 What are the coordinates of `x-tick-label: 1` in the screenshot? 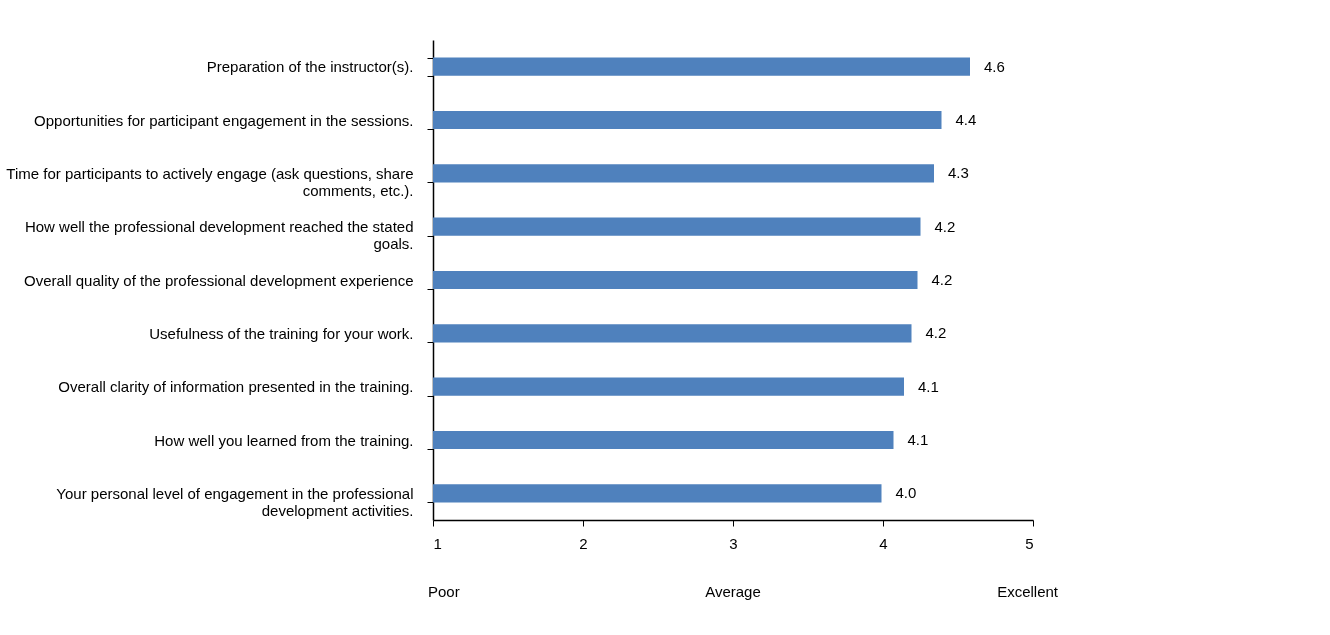 It's located at (437, 543).